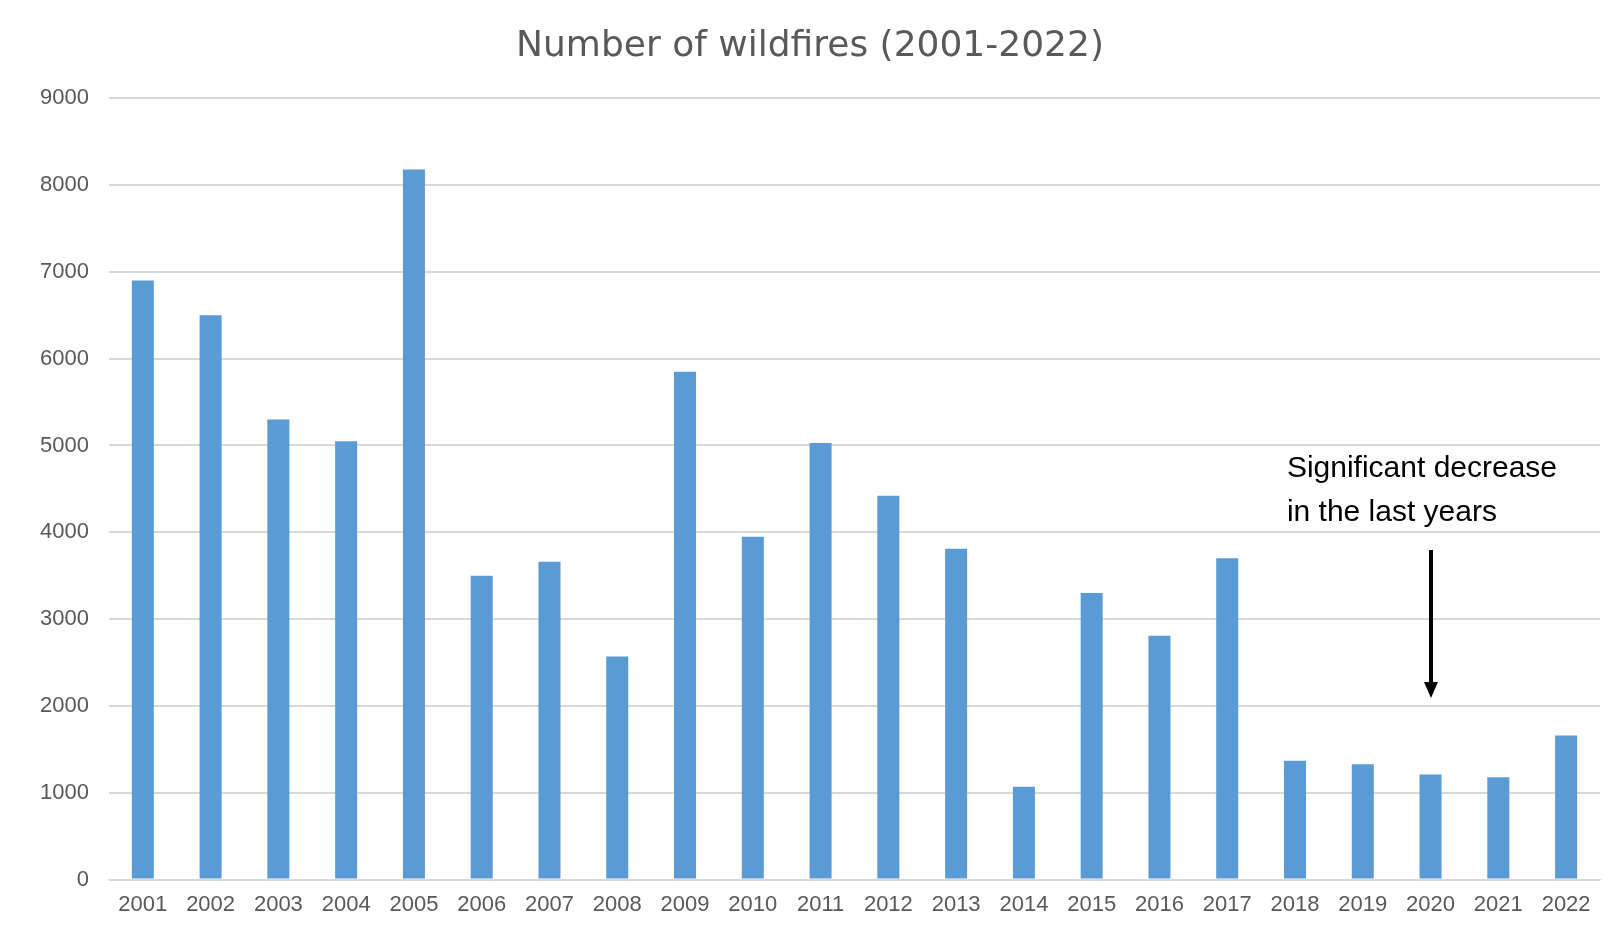  What do you see at coordinates (685, 903) in the screenshot?
I see `x-tick-label: 2009` at bounding box center [685, 903].